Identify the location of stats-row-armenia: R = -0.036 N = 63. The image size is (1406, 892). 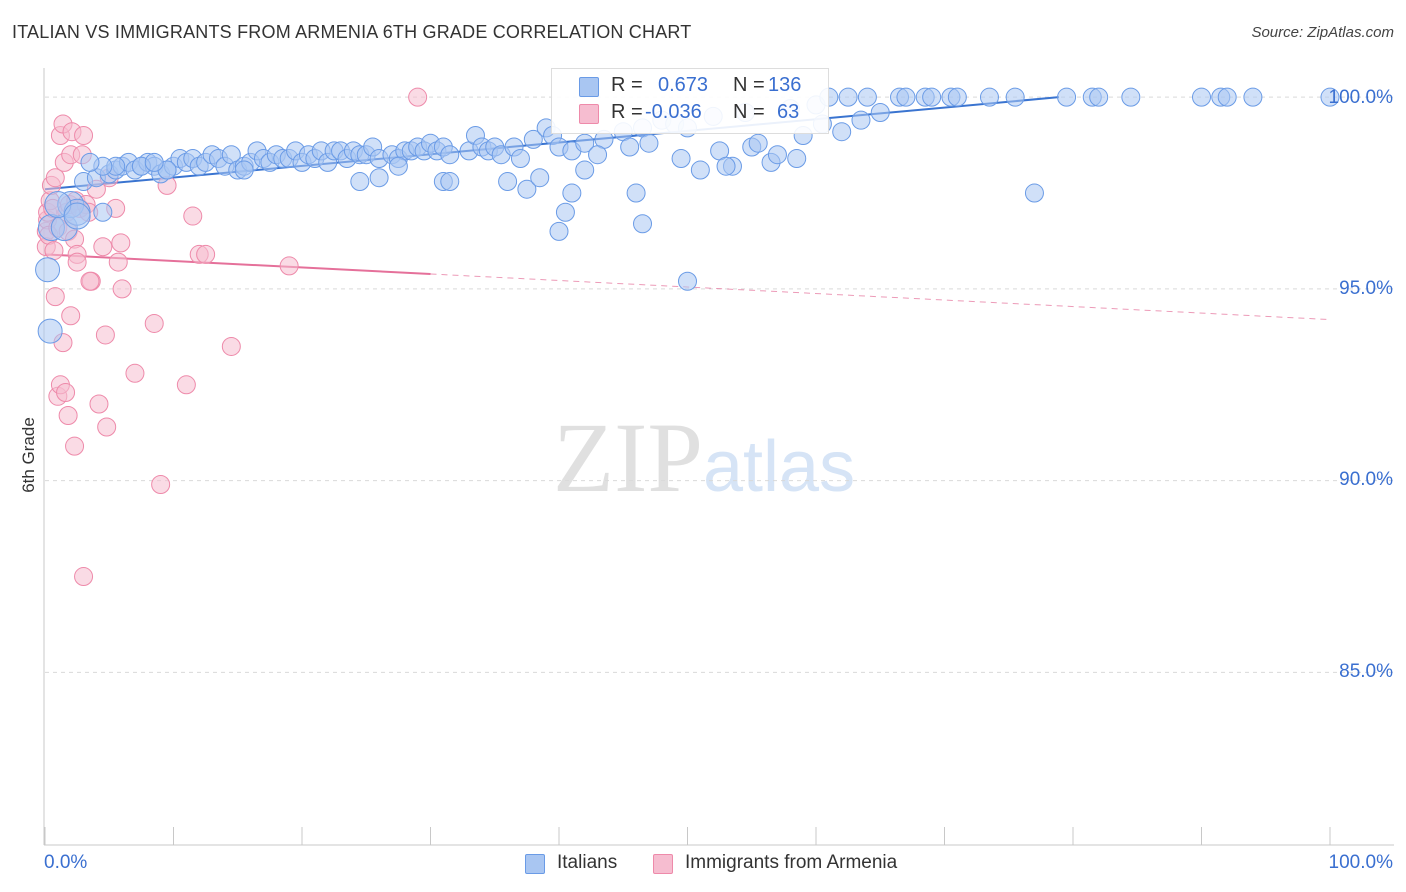
(690, 114).